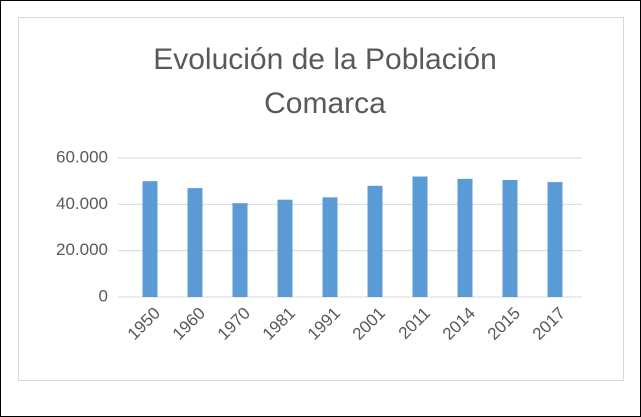  I want to click on y-tick-label: 60.000, so click(82, 156).